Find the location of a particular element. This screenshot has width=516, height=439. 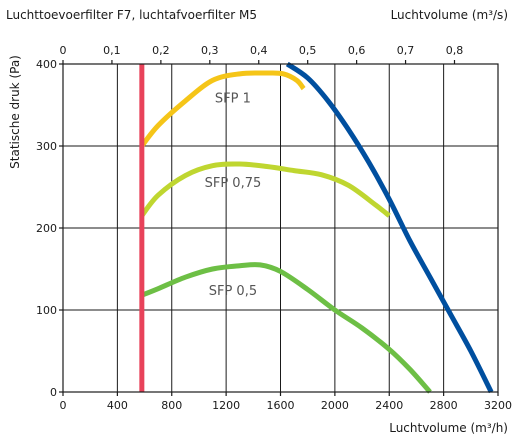

x-tick-label: 2000 is located at coordinates (335, 405).